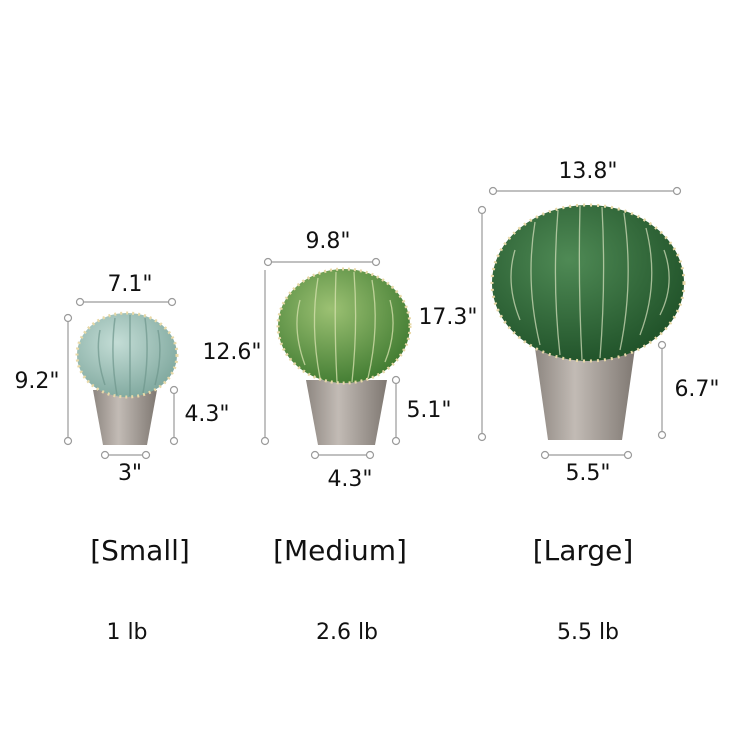 The image size is (750, 750). Describe the element at coordinates (583, 550) in the screenshot. I see `size-label-large: [Large]` at that location.